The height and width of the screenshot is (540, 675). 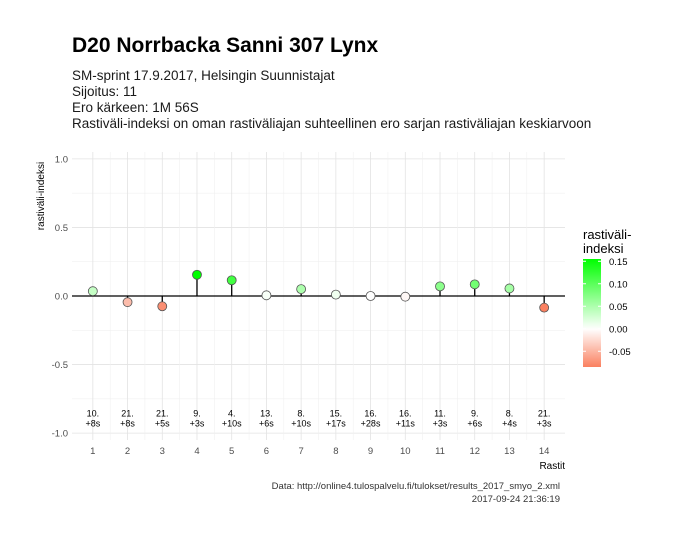 What do you see at coordinates (515, 499) in the screenshot?
I see `timestamp-caption: 2017-09-24 21:36:19` at bounding box center [515, 499].